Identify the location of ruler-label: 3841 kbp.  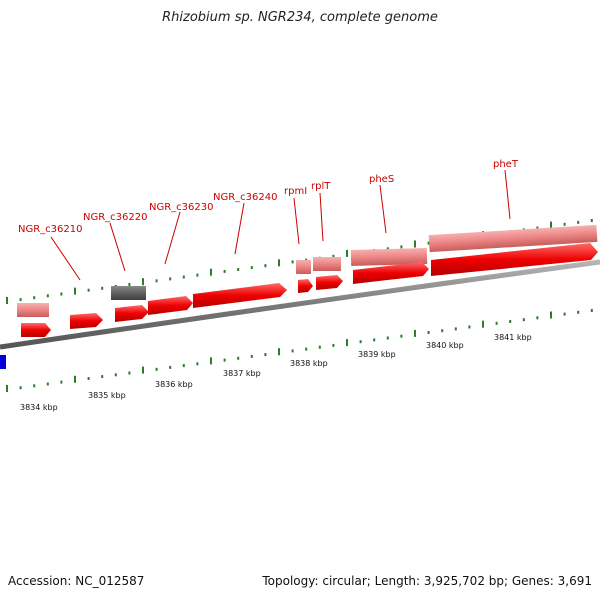
(513, 337).